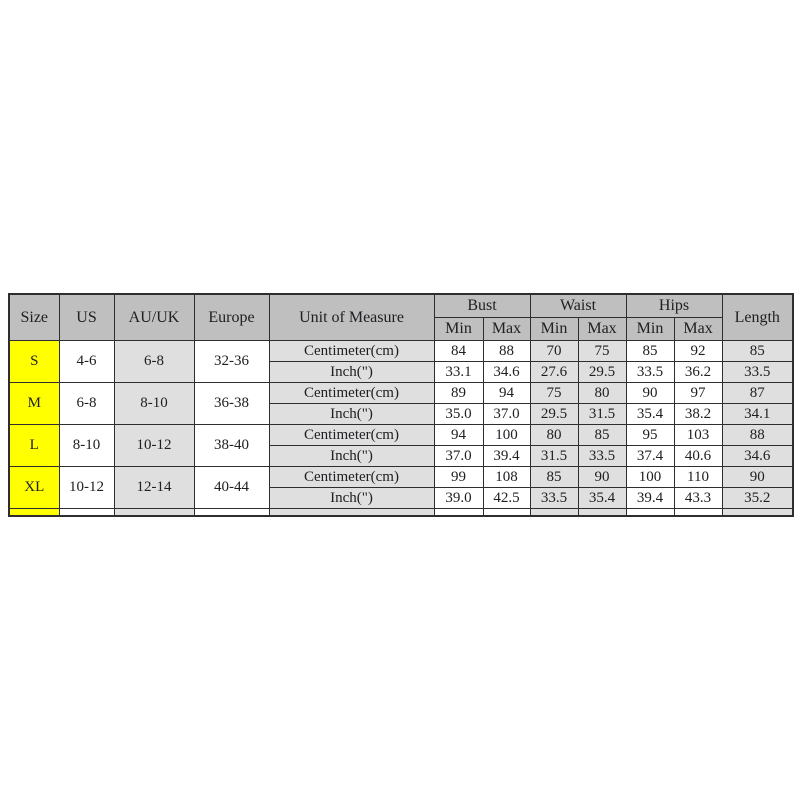  I want to click on value-cell: 103, so click(698, 435).